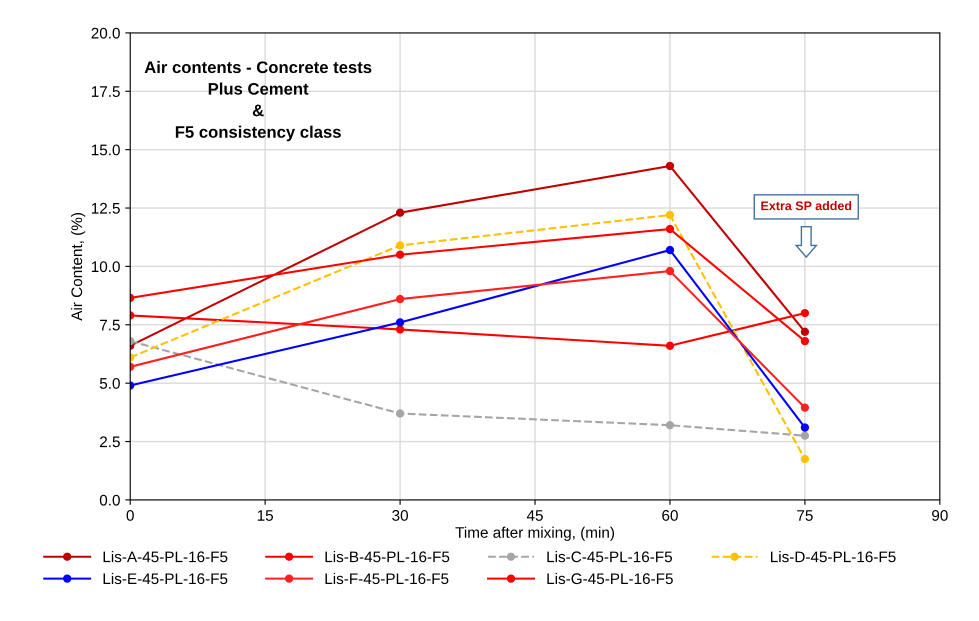 Image resolution: width=979 pixels, height=621 pixels. Describe the element at coordinates (106, 150) in the screenshot. I see `y-tick-label: 15.0` at that location.